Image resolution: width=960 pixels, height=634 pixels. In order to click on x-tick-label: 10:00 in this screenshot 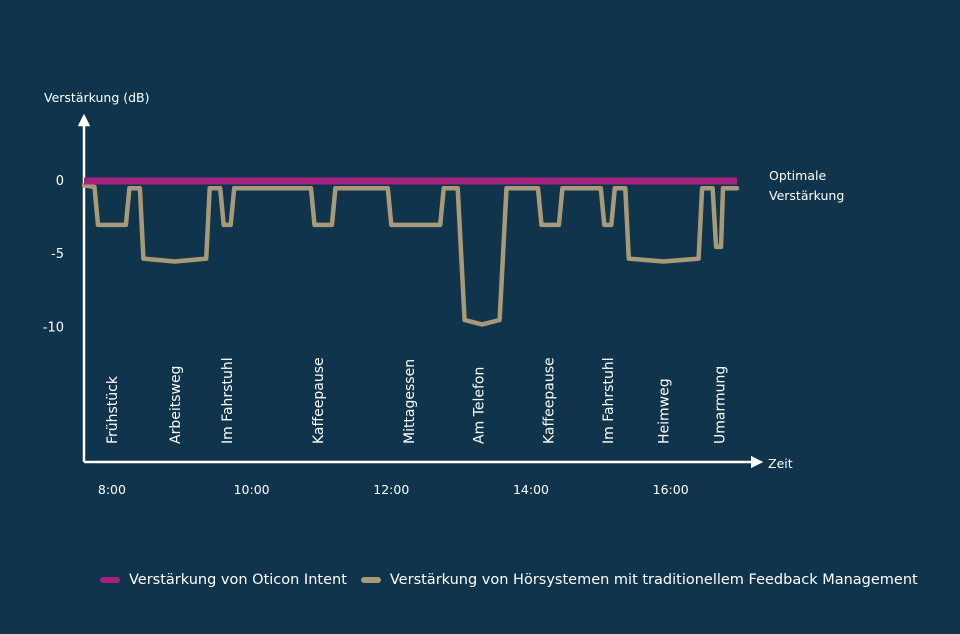, I will do `click(252, 489)`.